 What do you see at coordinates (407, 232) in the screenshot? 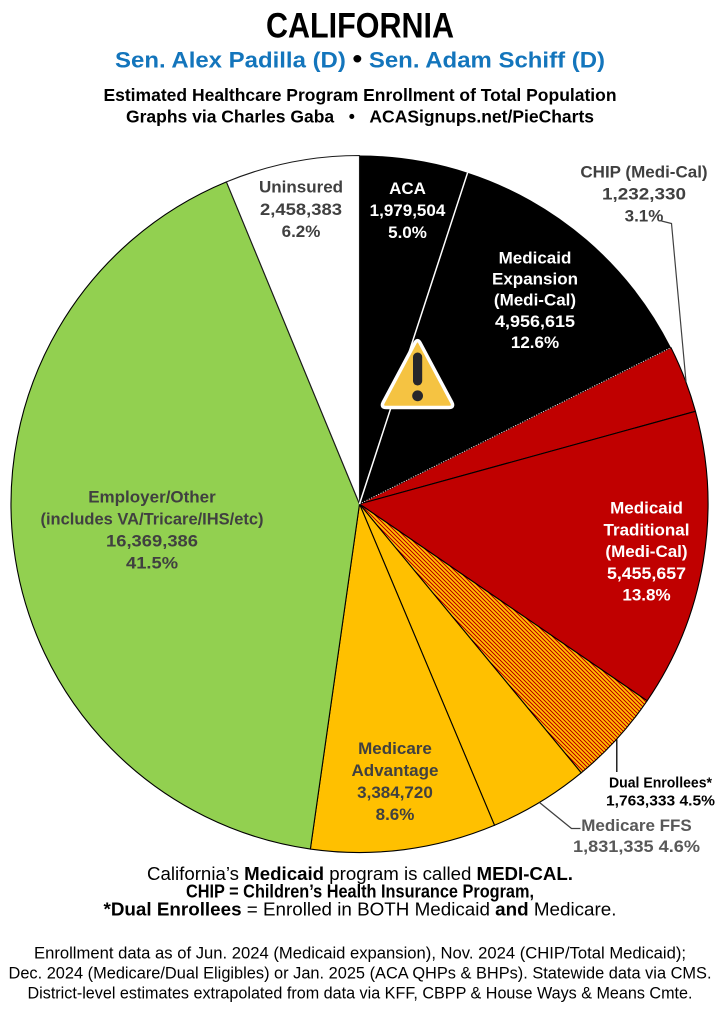
I see `svg-text: 5.0%` at bounding box center [407, 232].